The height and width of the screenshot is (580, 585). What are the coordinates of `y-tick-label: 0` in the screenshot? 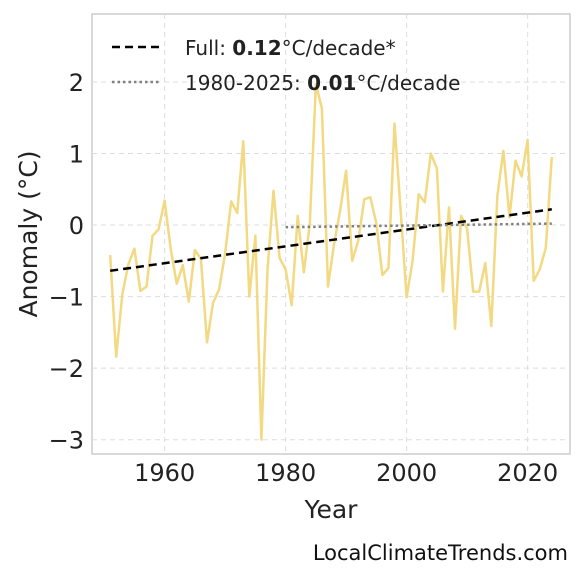 It's located at (76, 226).